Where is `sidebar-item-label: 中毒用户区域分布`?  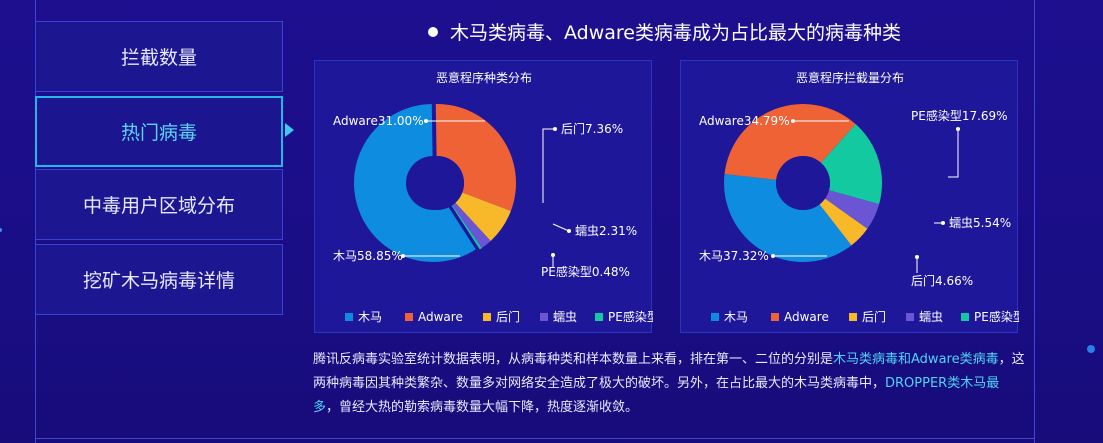 sidebar-item-label: 中毒用户区域分布 is located at coordinates (158, 206).